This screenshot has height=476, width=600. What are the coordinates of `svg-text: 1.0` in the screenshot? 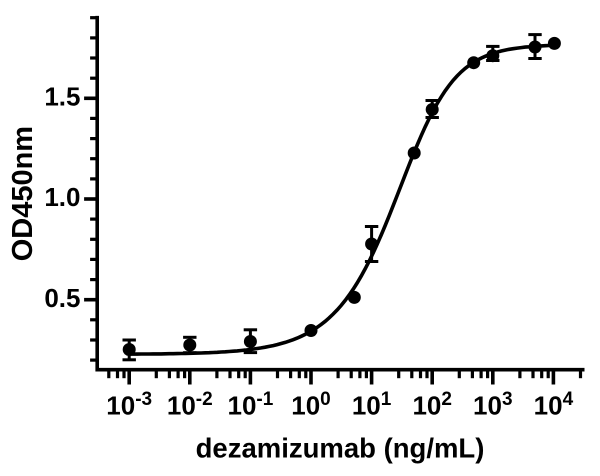 It's located at (62, 197).